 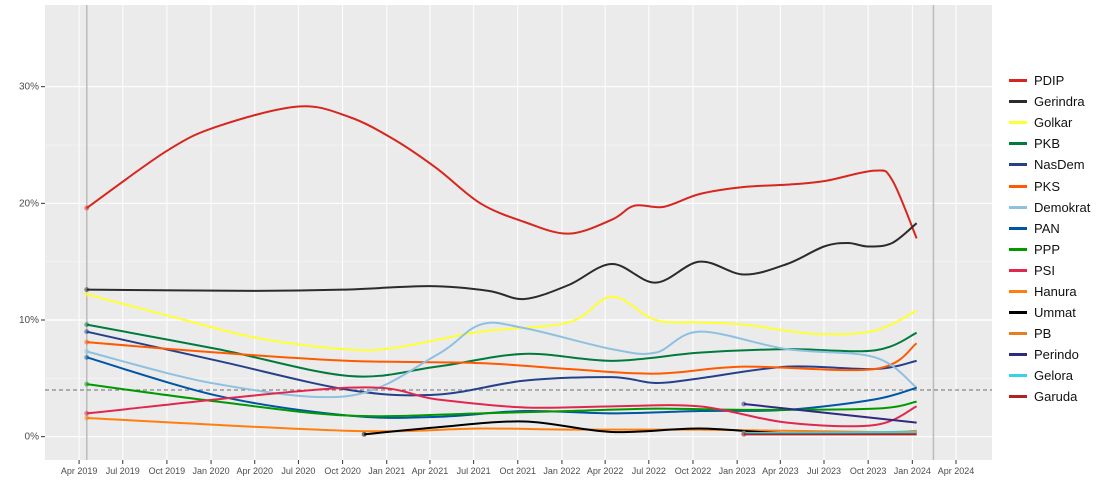 I want to click on legend-item-pkb: PKB, so click(x=1046, y=143).